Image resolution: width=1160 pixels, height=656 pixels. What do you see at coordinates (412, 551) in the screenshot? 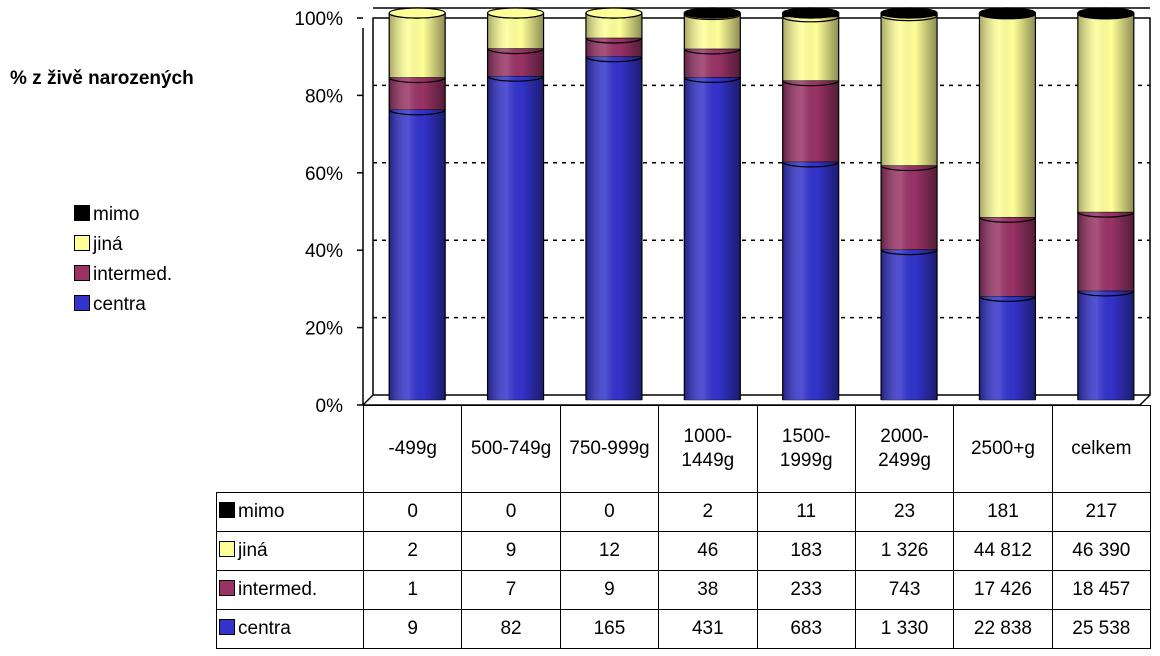
I see `value-cell: 2` at bounding box center [412, 551].